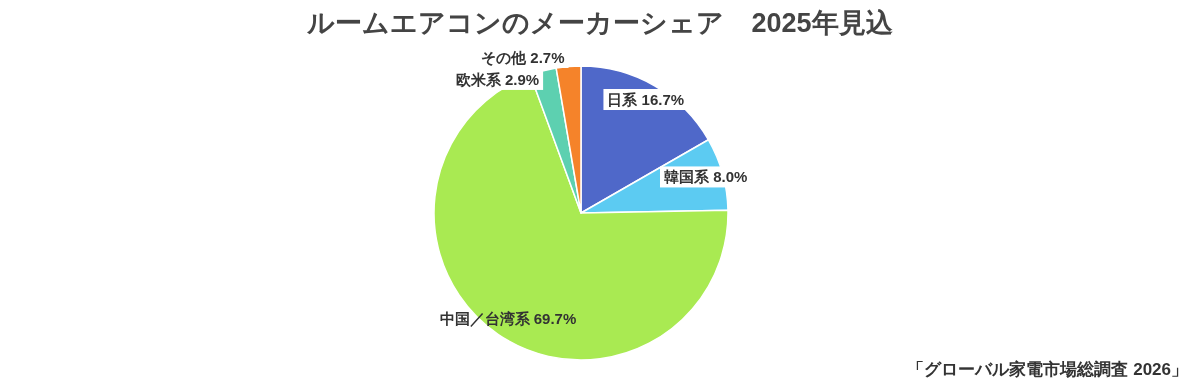 The image size is (1200, 392). Describe the element at coordinates (705, 177) in the screenshot. I see `slice-label: 韓国系 8.0%` at that location.